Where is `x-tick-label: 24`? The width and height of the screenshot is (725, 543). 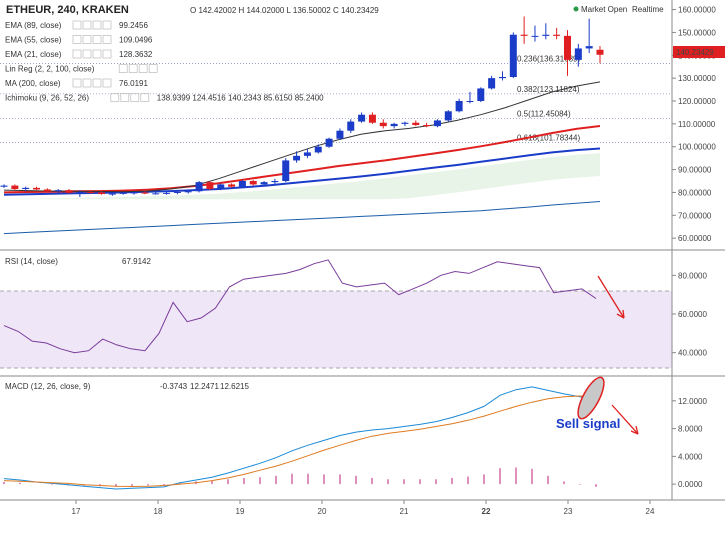 x-tick-label: 24 is located at coordinates (650, 511).